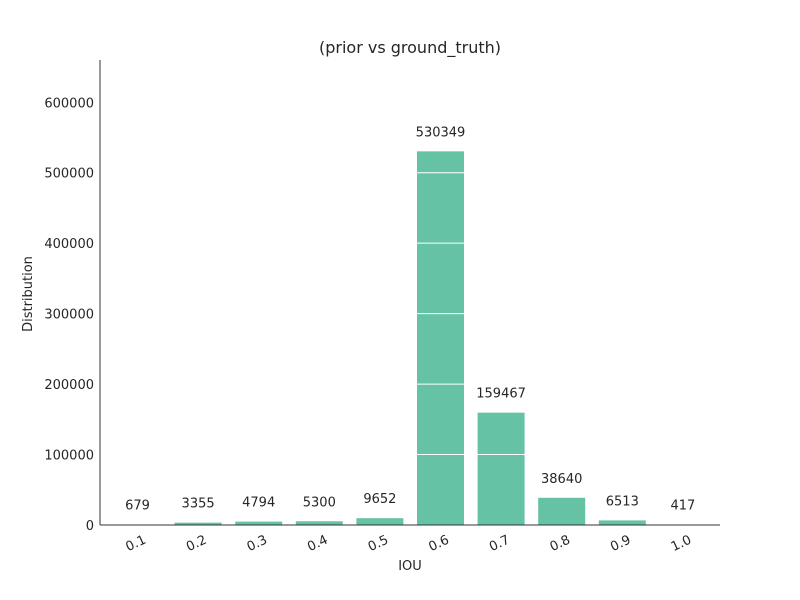 Image resolution: width=800 pixels, height=600 pixels. What do you see at coordinates (438, 544) in the screenshot?
I see `x-tick-label: 0.6` at bounding box center [438, 544].